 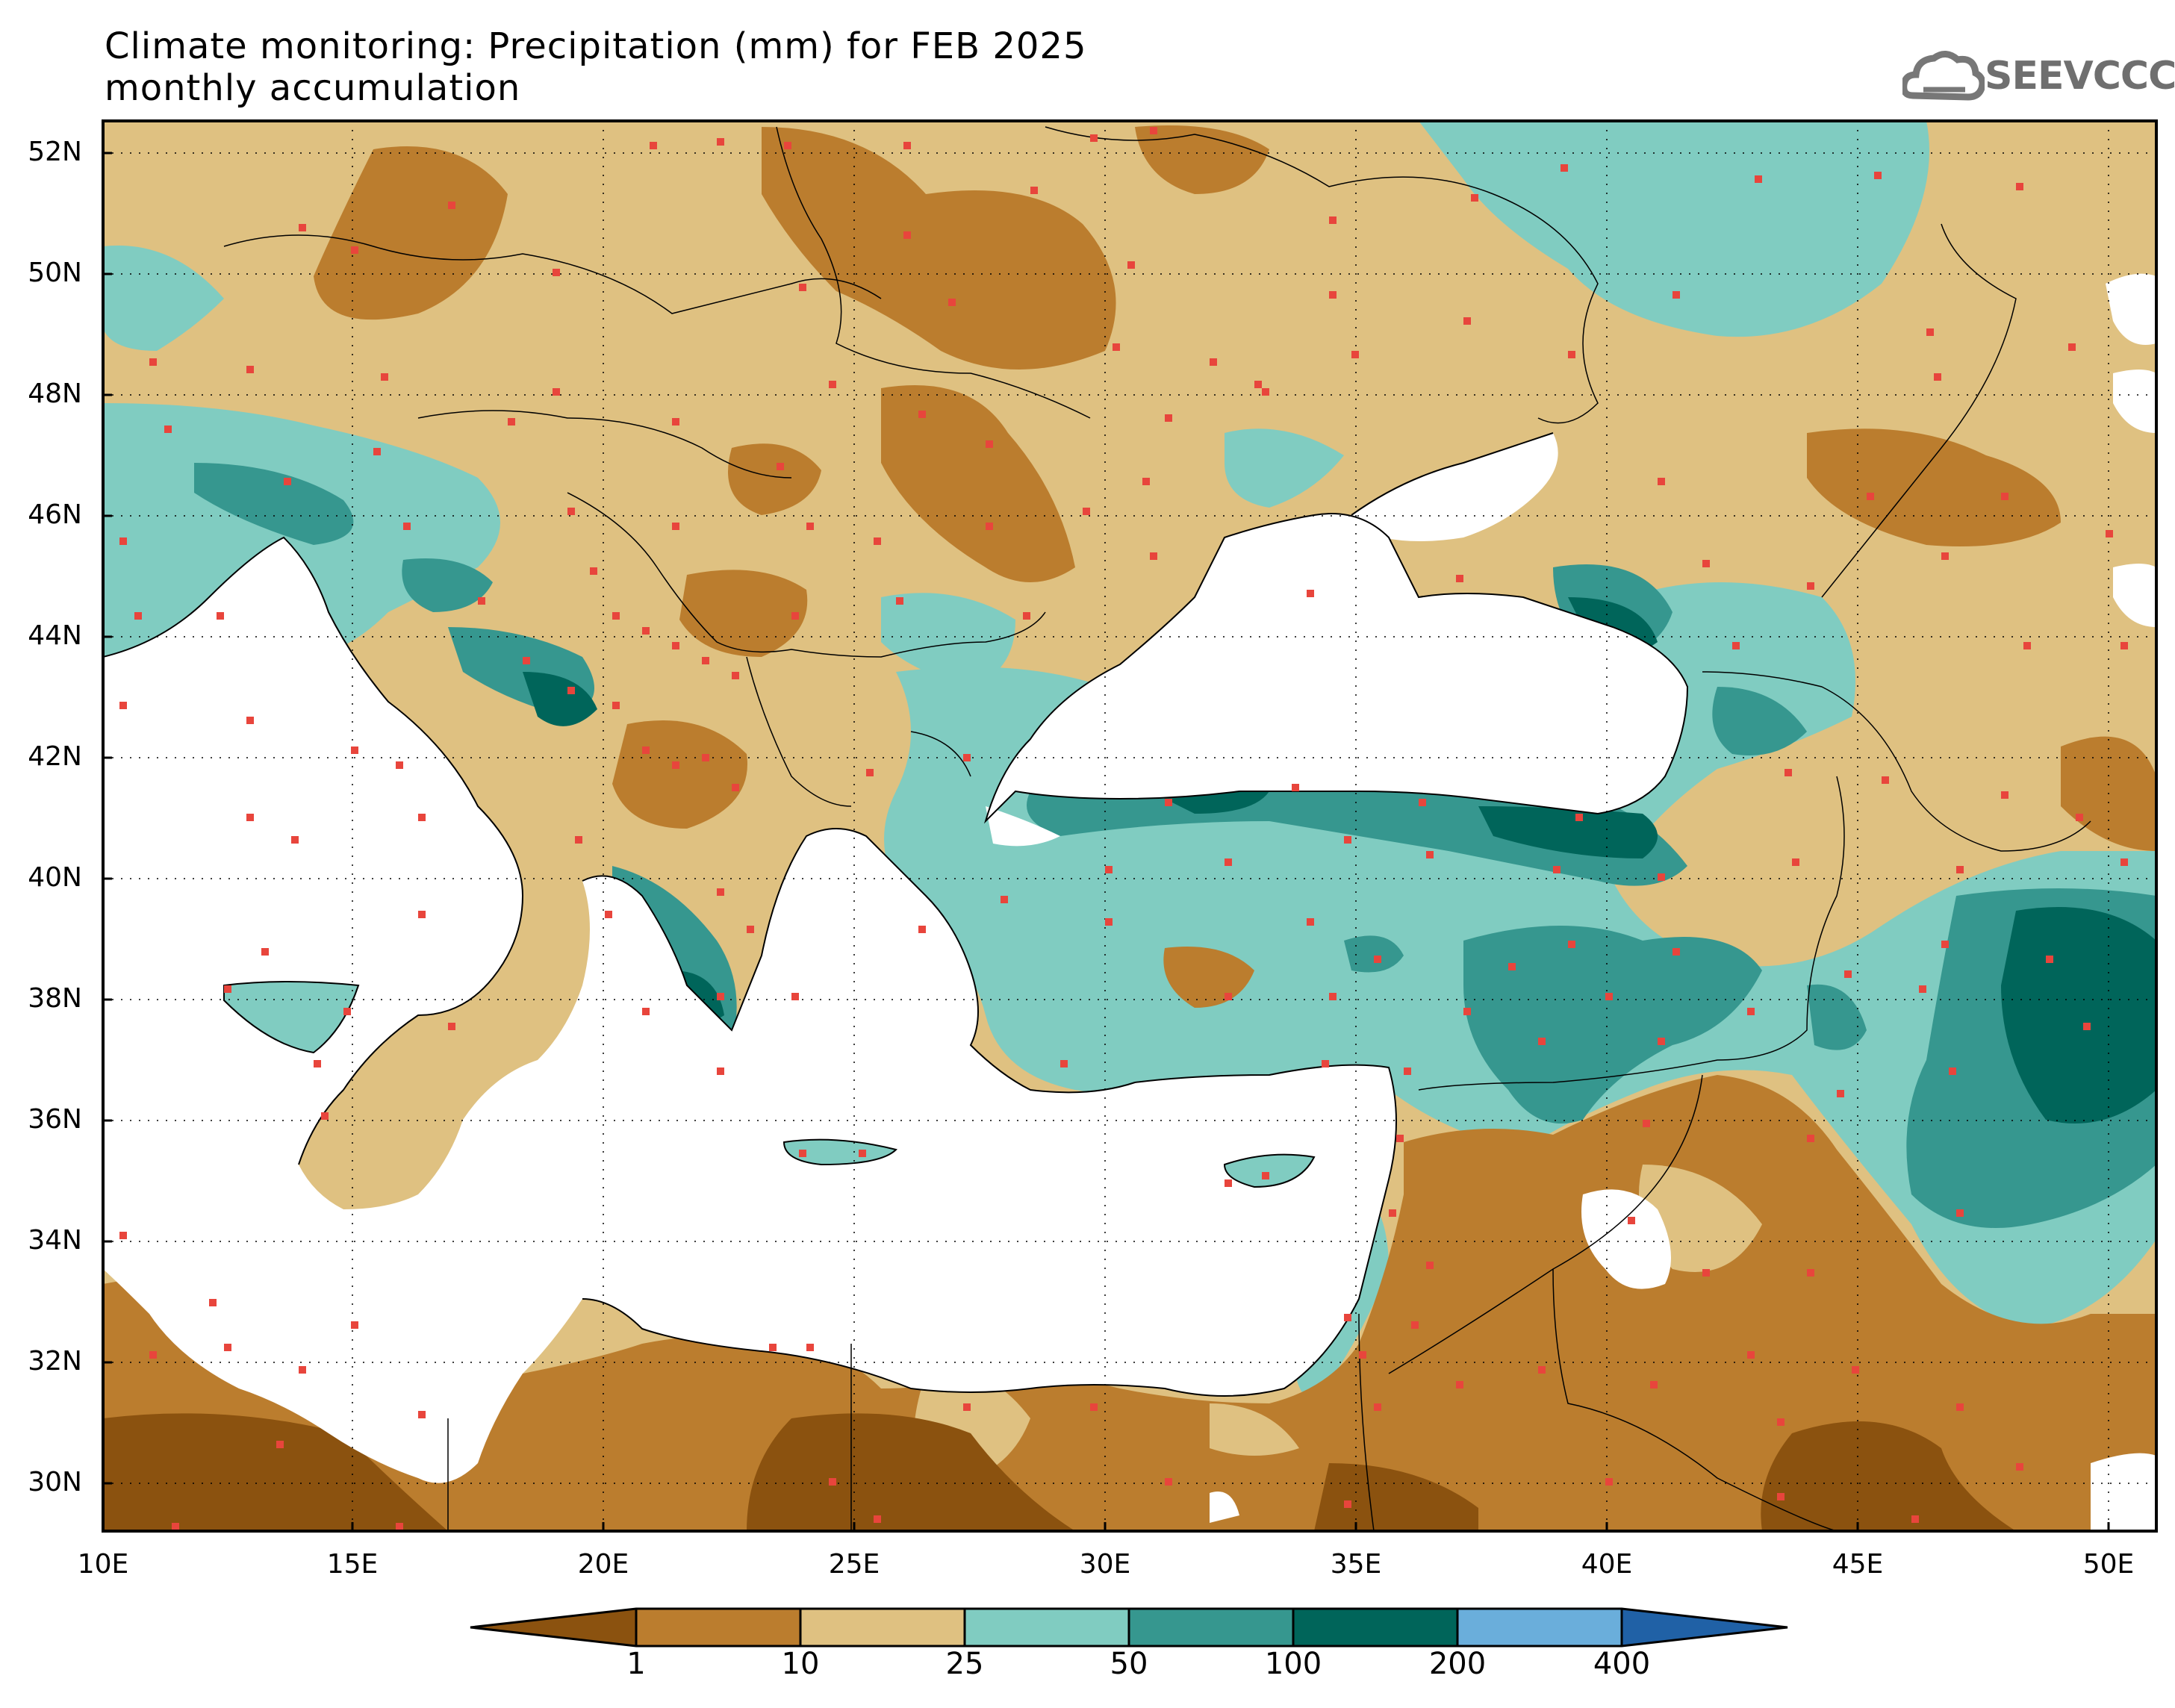 I want to click on colorbar-label-400: 400, so click(x=1622, y=1664).